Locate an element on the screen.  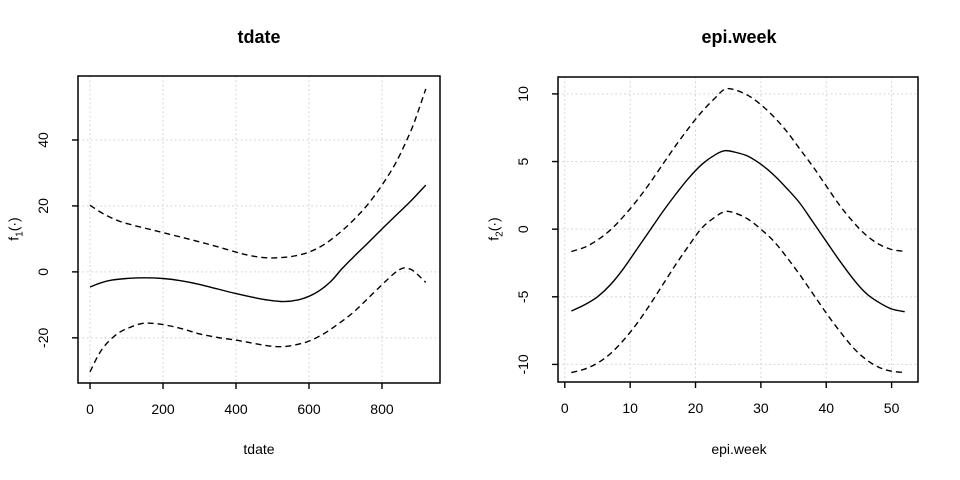
y-tick-label: -5 is located at coordinates (523, 296).